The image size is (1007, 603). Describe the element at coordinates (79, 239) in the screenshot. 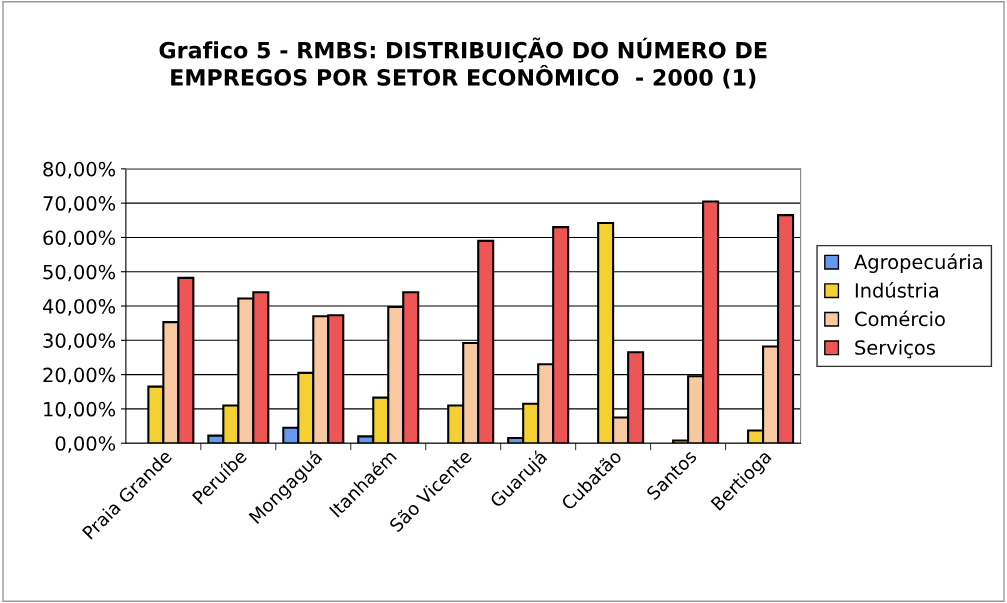

I see `y-tick-label: 60,00%` at that location.